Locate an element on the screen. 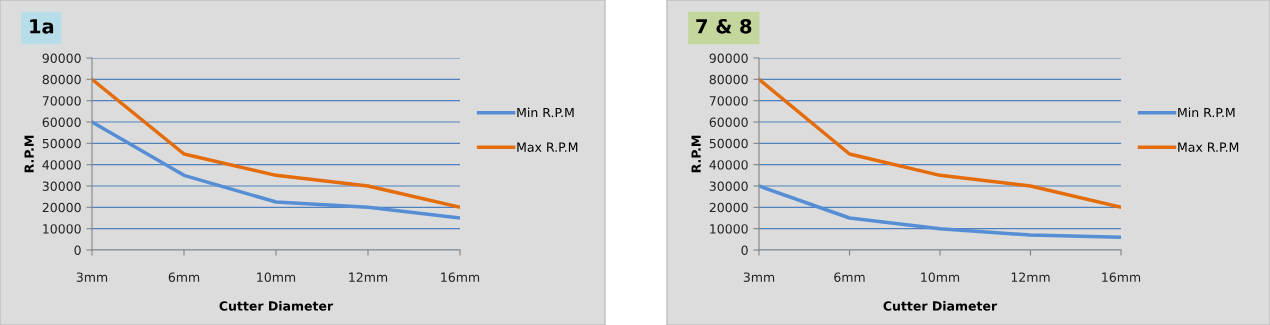 The image size is (1270, 325). chart-title: 7 & 8 is located at coordinates (724, 26).